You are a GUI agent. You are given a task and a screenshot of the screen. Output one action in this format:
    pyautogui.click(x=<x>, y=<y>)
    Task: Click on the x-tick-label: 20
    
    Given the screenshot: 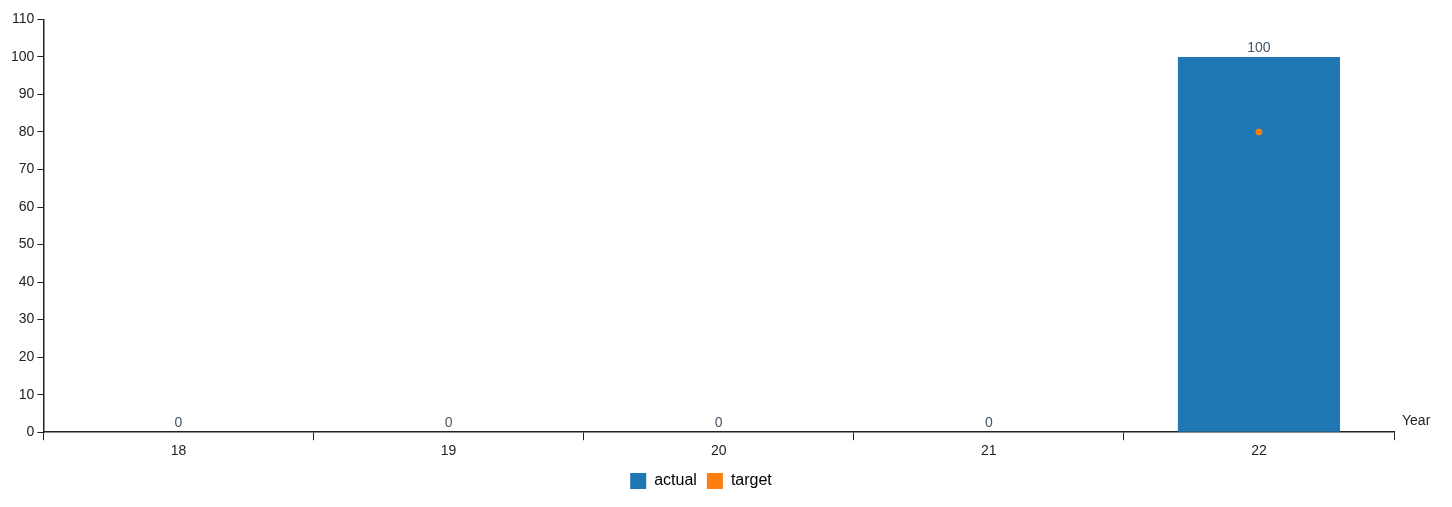 What is the action you would take?
    pyautogui.click(x=718, y=450)
    